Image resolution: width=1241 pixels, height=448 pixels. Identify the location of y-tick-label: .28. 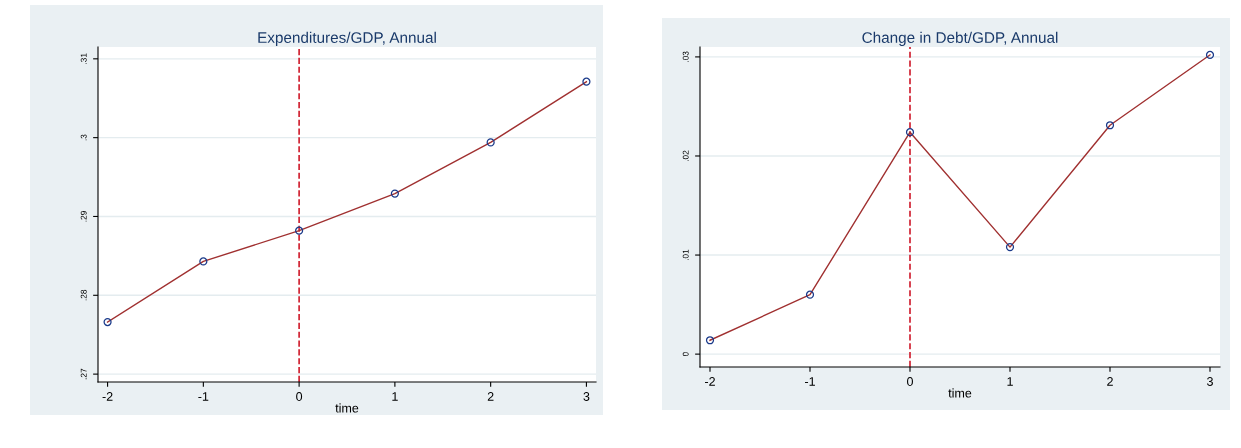
(83, 295).